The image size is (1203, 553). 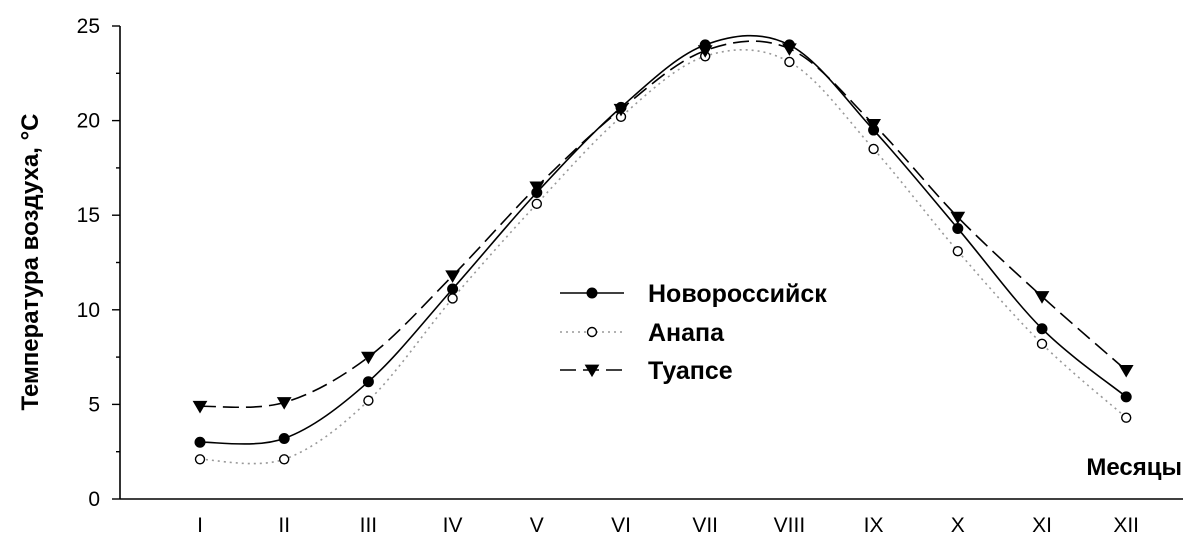 I want to click on y-tick-label: 25, so click(x=88, y=26).